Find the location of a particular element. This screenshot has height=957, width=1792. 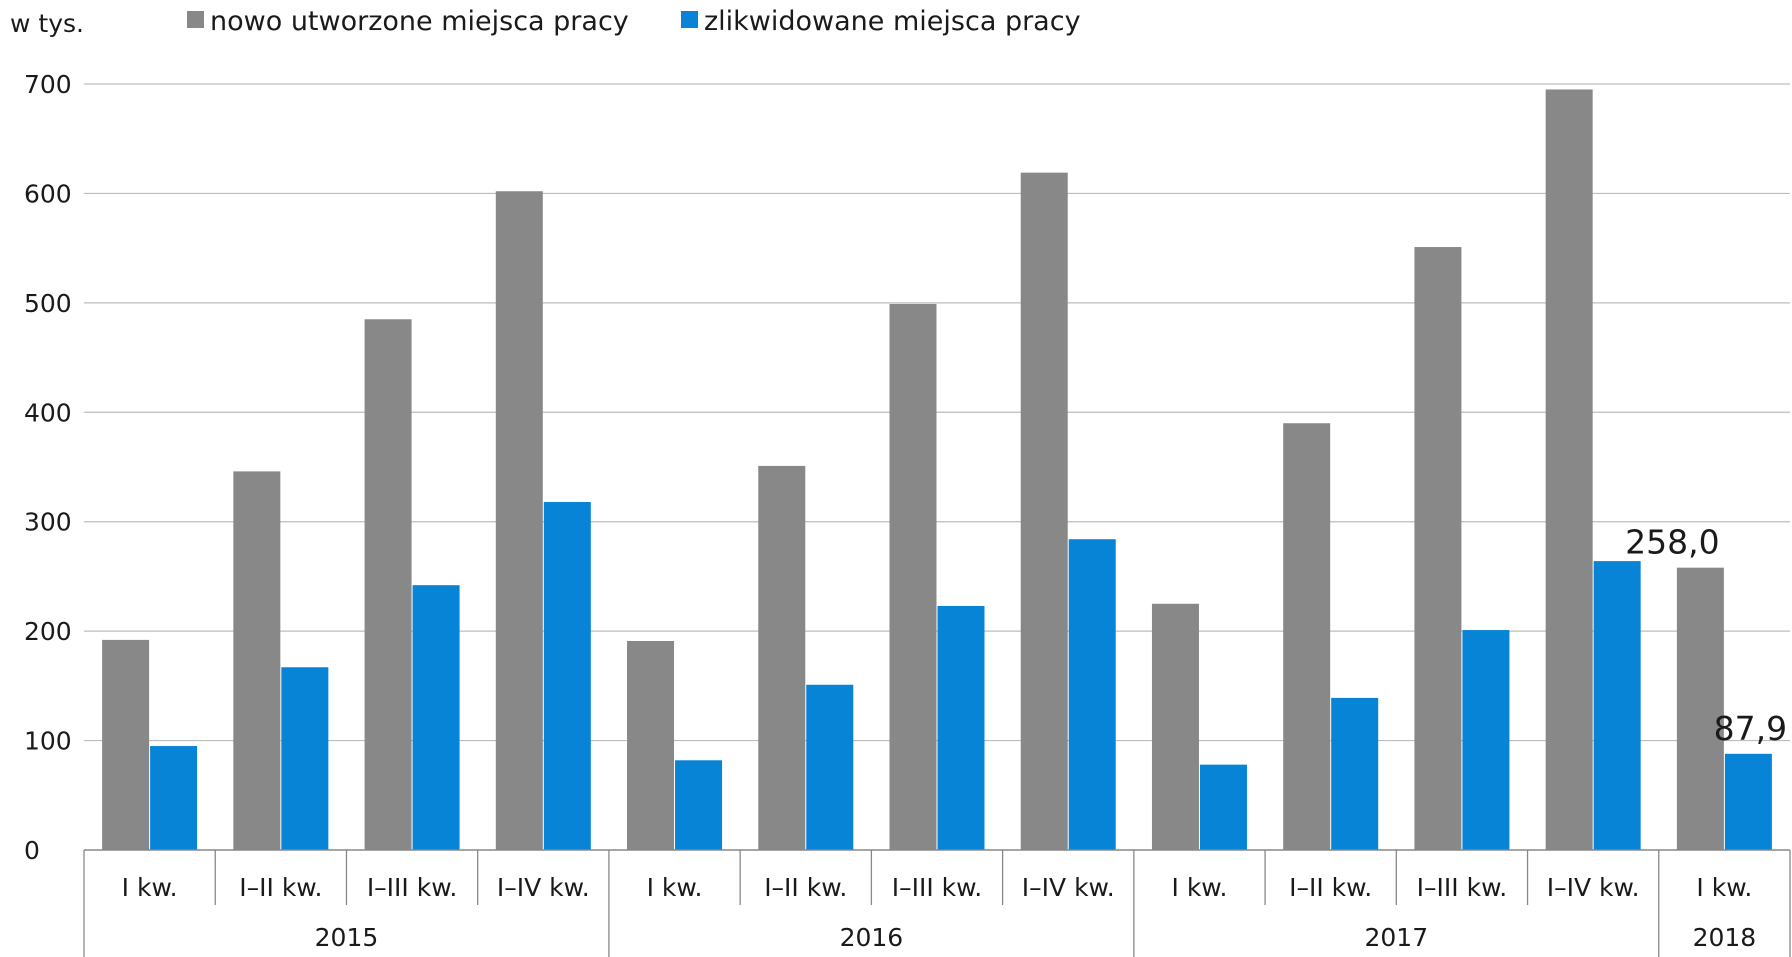

x-tick-label-4: I kw. is located at coordinates (675, 887).